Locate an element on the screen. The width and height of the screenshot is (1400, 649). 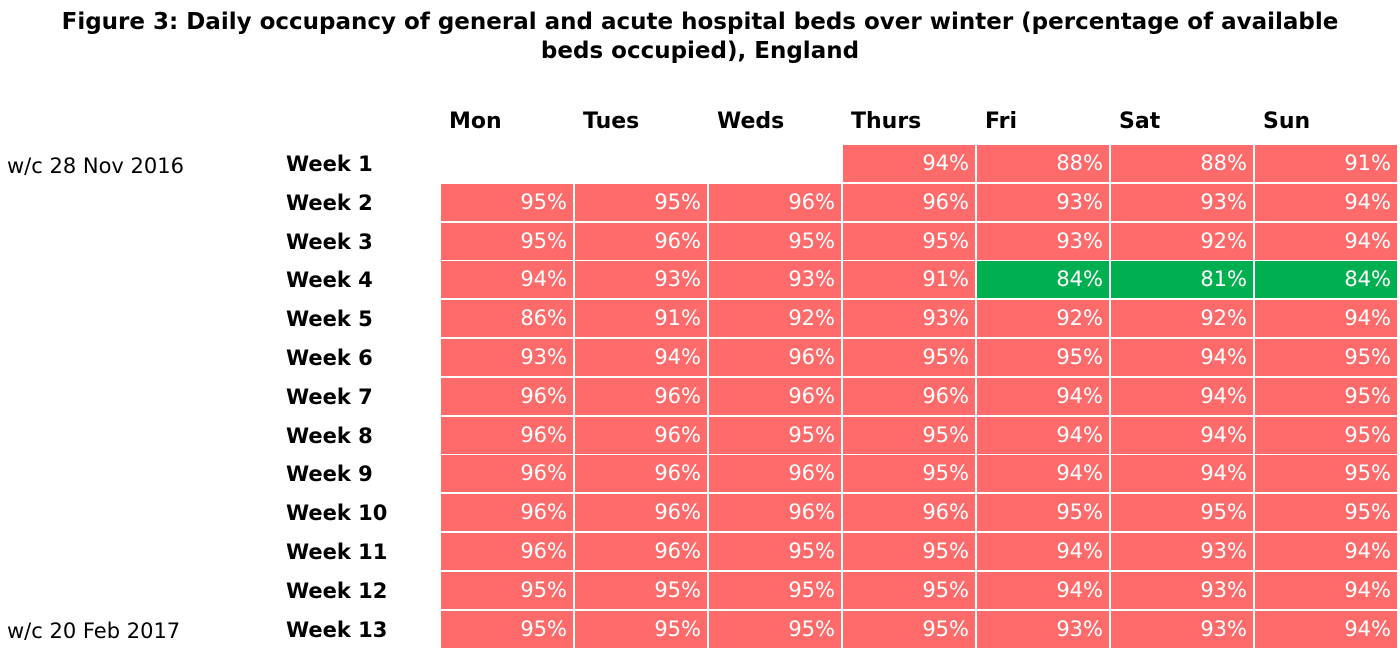
row-label-week-9: Week 9 is located at coordinates (329, 474).